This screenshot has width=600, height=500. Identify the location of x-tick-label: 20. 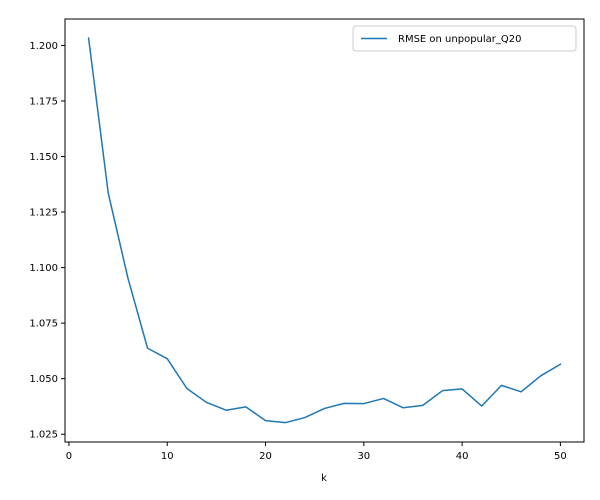
(265, 456).